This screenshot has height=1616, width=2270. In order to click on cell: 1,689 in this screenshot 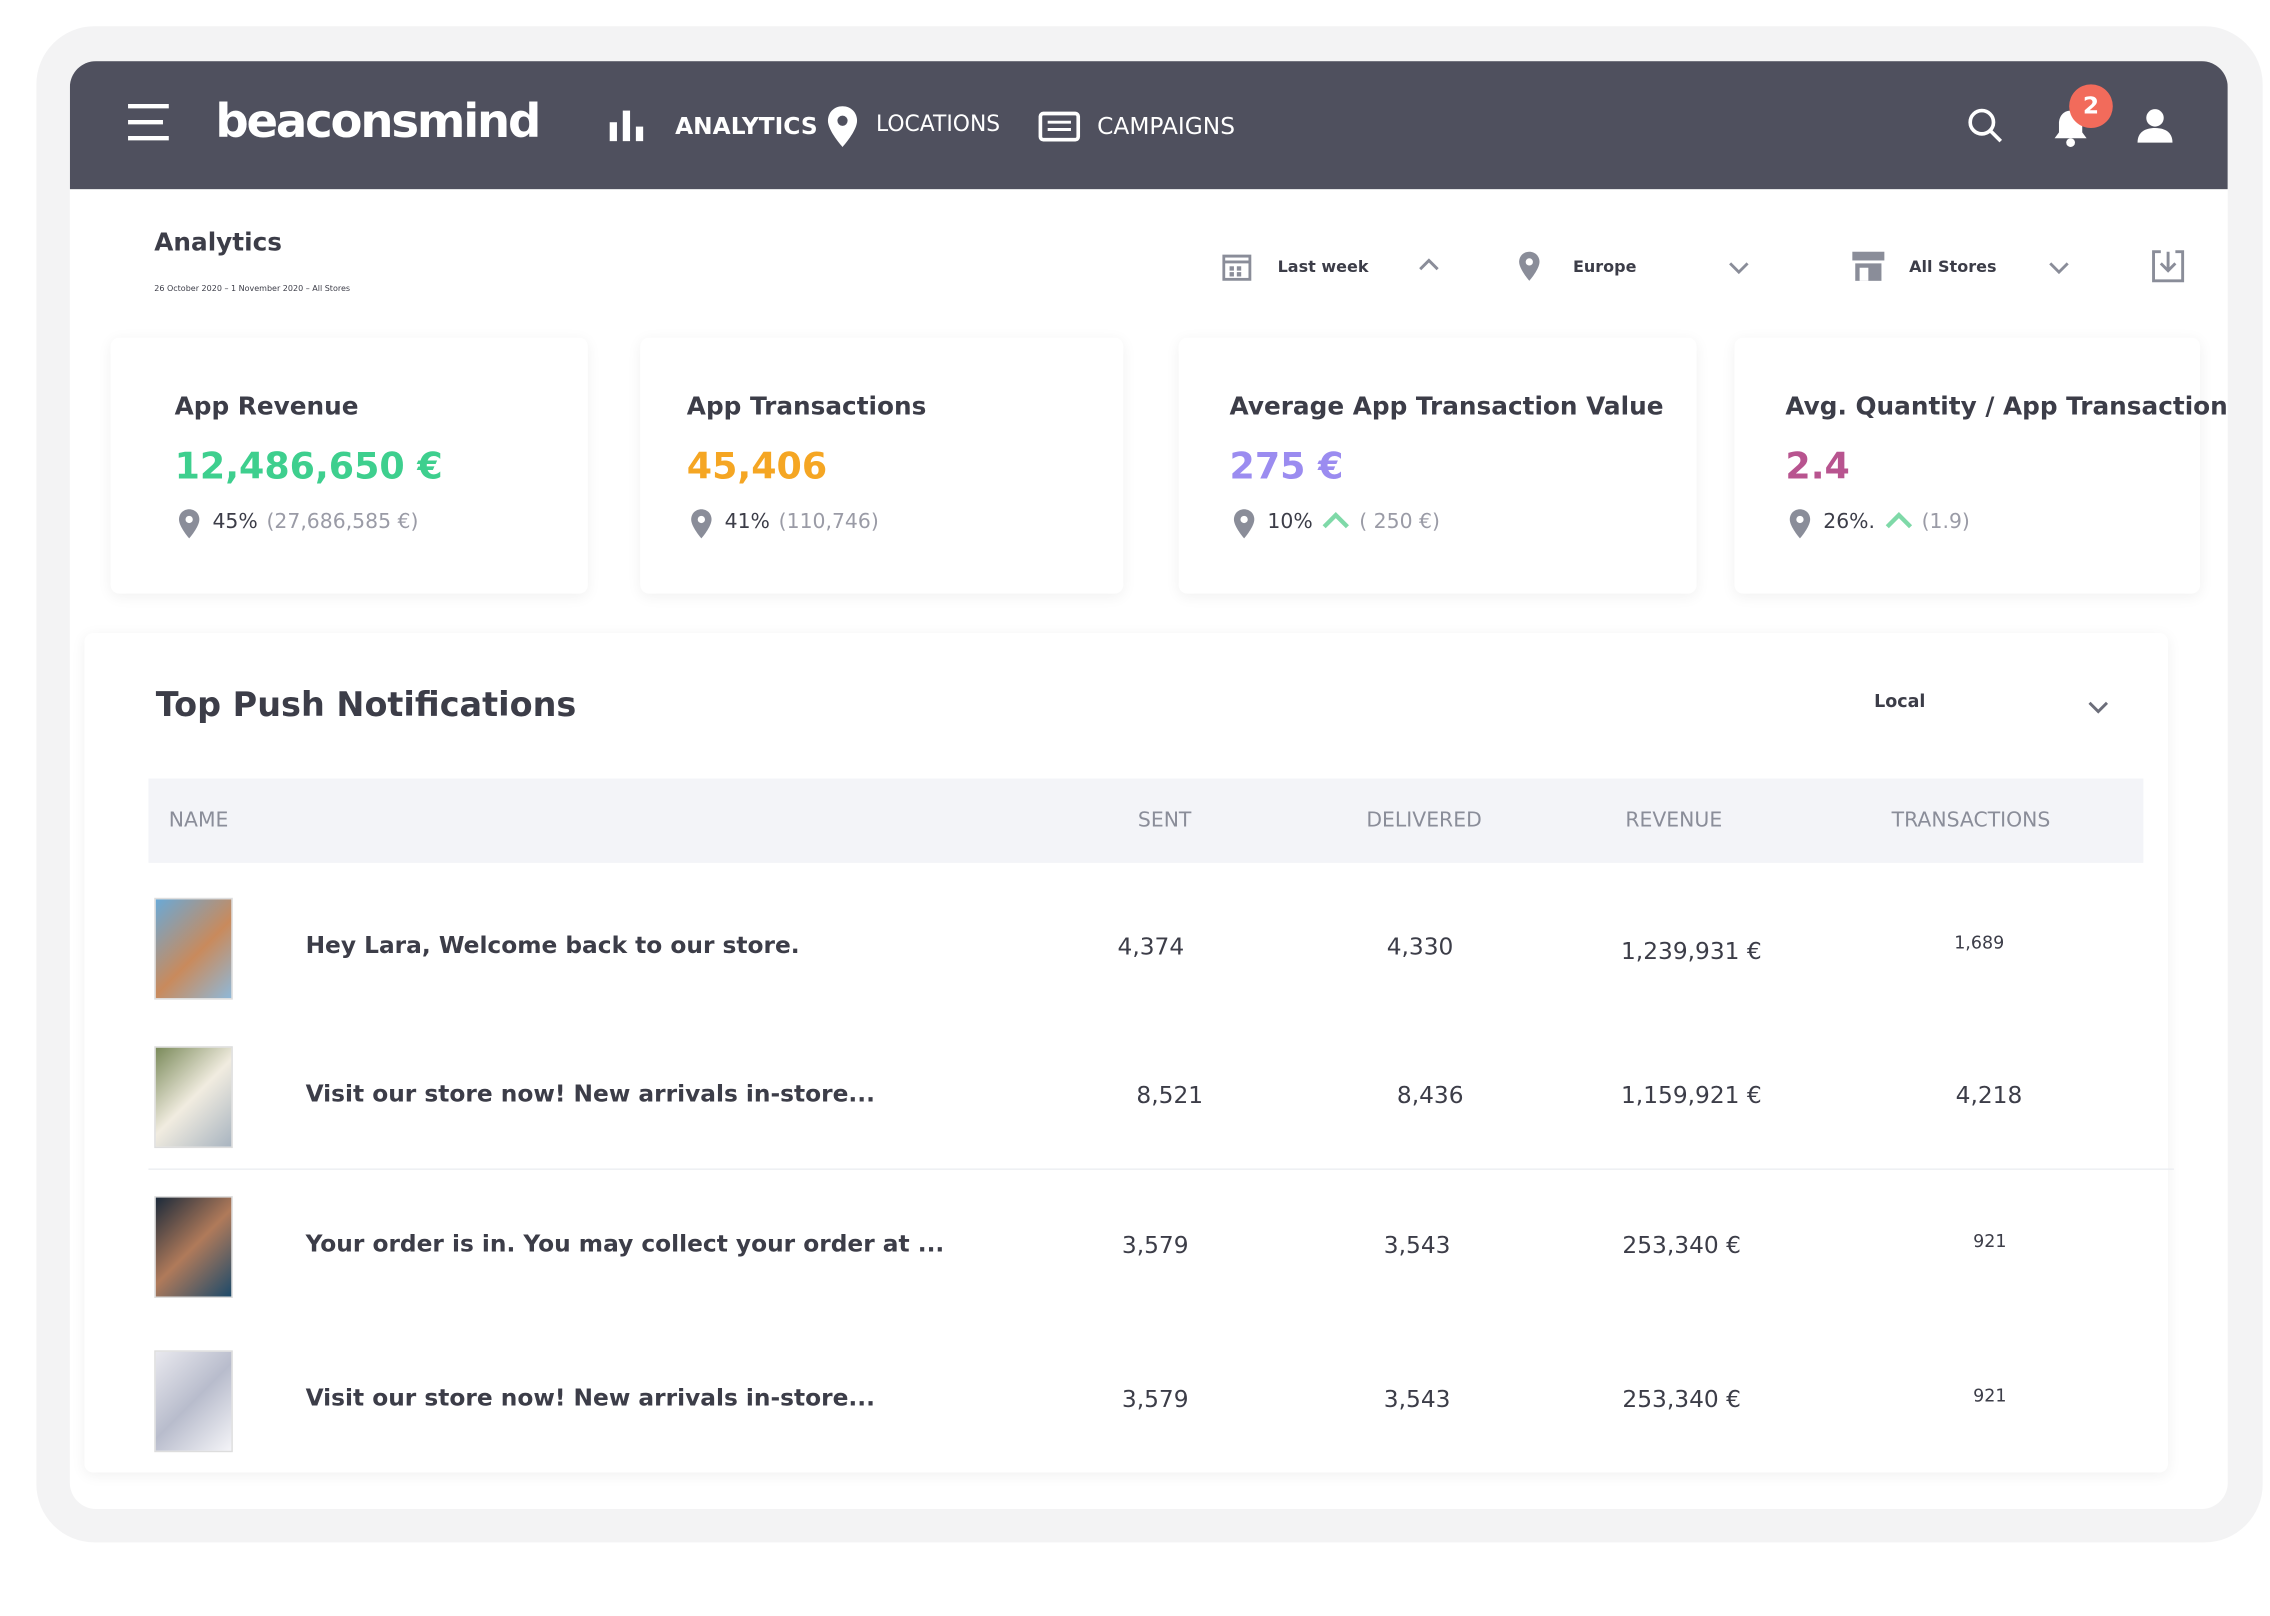, I will do `click(1979, 943)`.